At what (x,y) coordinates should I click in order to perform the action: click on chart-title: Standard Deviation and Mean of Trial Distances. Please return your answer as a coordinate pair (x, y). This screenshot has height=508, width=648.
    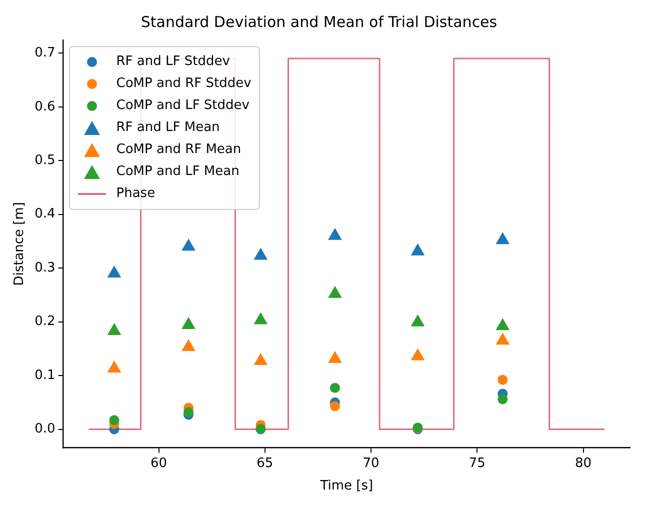
    Looking at the image, I should click on (319, 21).